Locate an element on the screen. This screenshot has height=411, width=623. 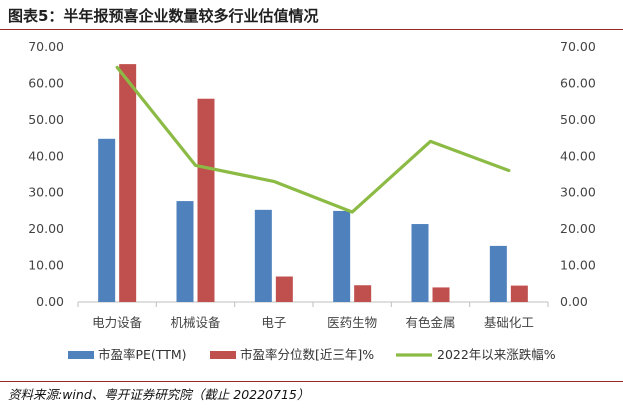
category-label: 电子 is located at coordinates (273, 322).